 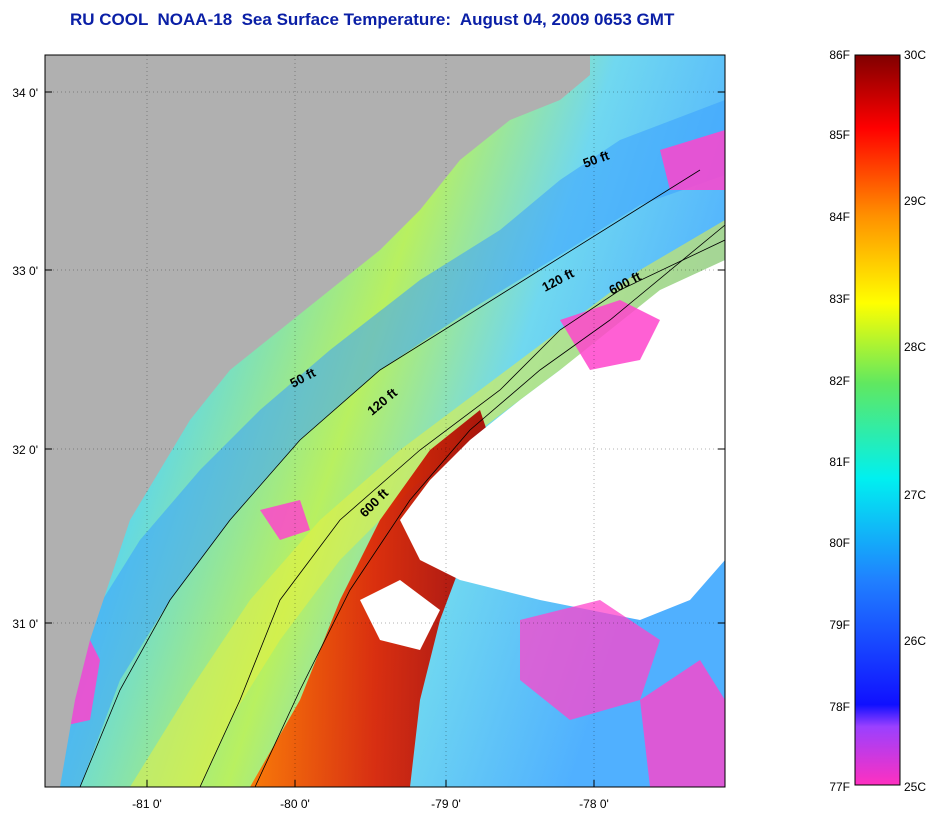 I want to click on colorbar-c-label: 28C, so click(x=915, y=347).